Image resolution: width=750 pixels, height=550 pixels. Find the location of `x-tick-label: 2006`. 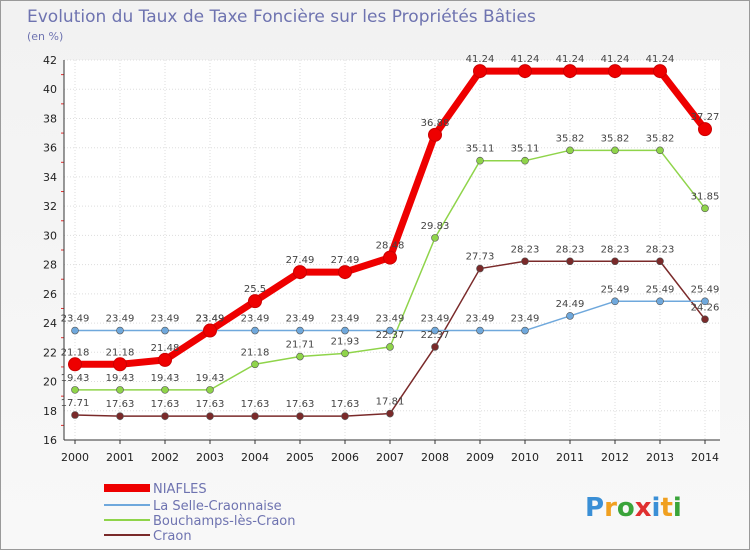

x-tick-label: 2006 is located at coordinates (345, 457).